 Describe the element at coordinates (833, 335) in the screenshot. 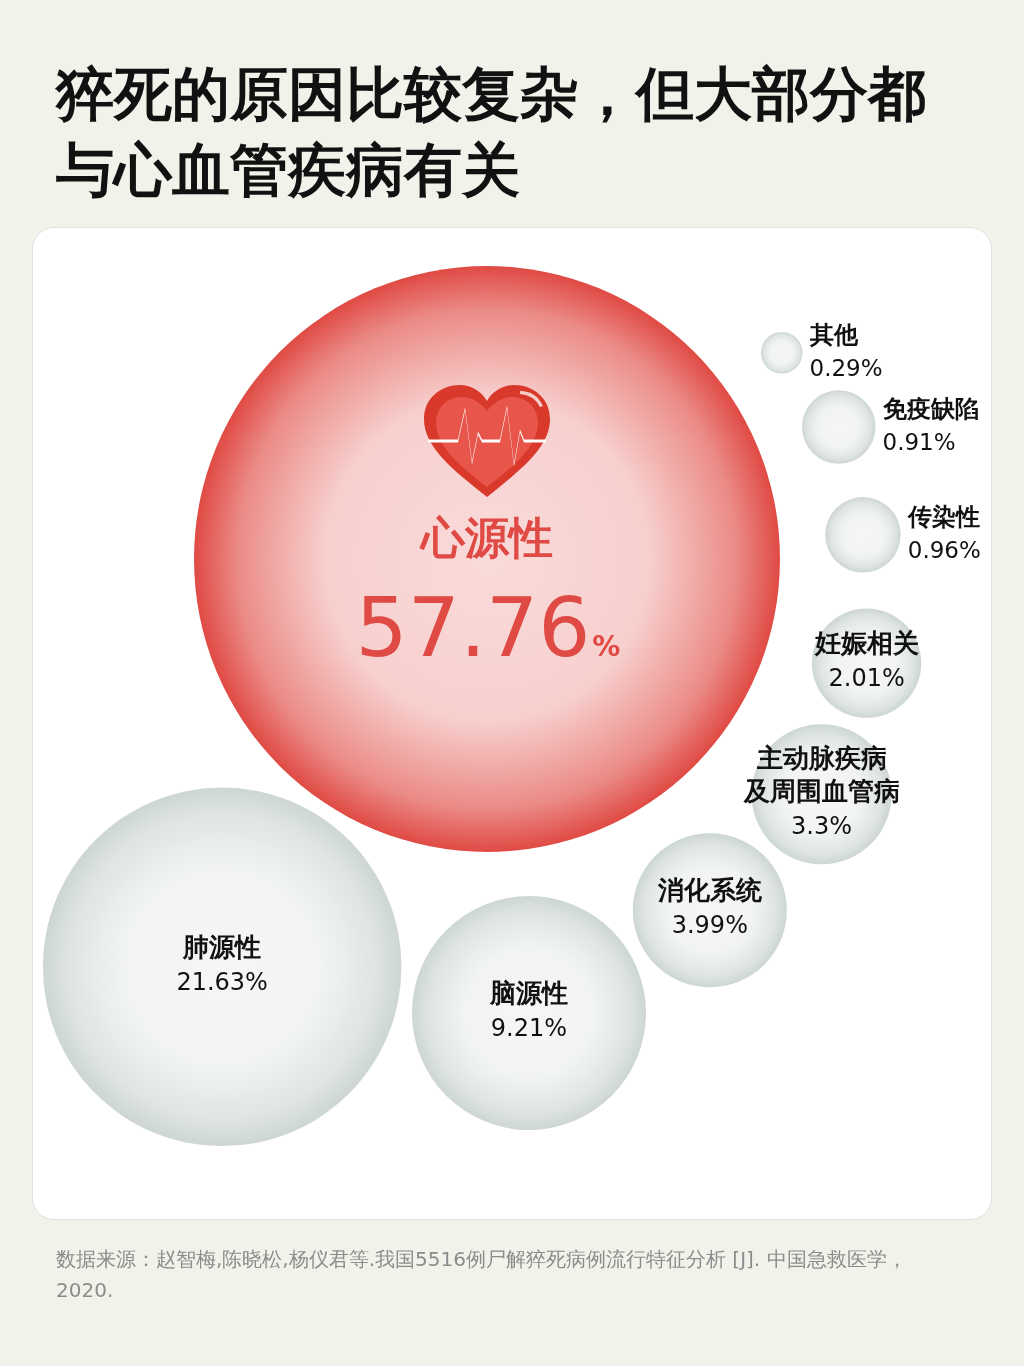

I see `category-label: 其他` at that location.